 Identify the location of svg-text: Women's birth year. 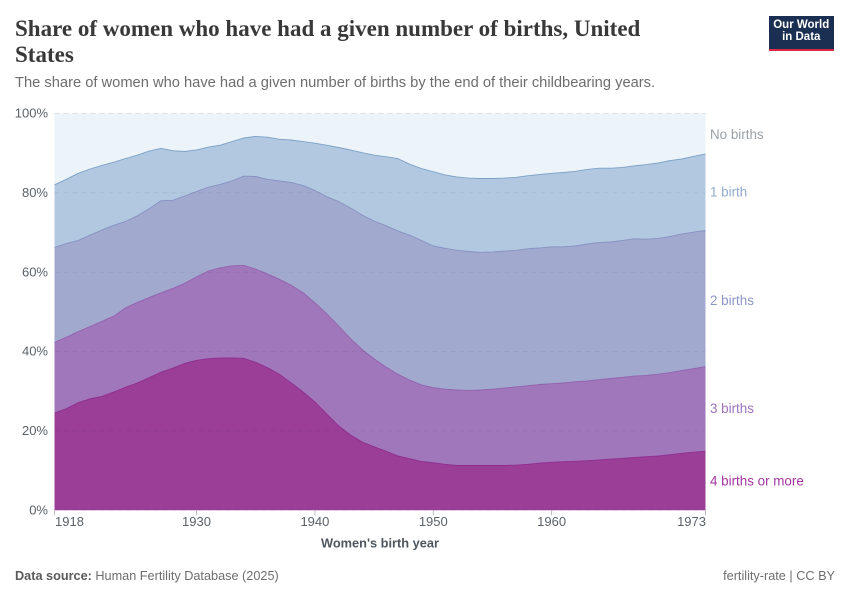
(380, 543).